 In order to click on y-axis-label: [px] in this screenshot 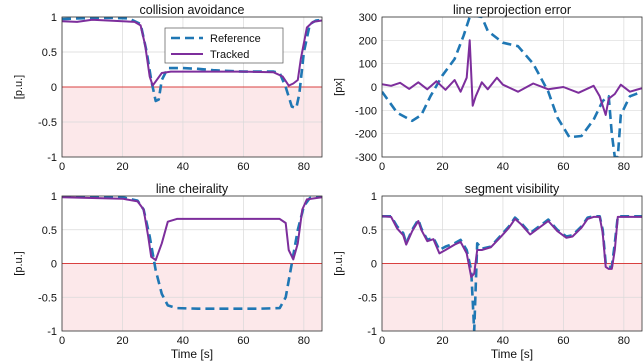, I will do `click(339, 87)`.